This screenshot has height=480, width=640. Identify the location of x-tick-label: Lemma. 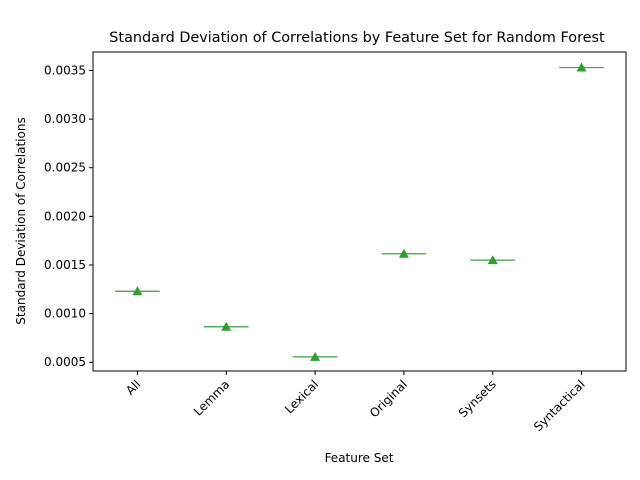
(211, 397).